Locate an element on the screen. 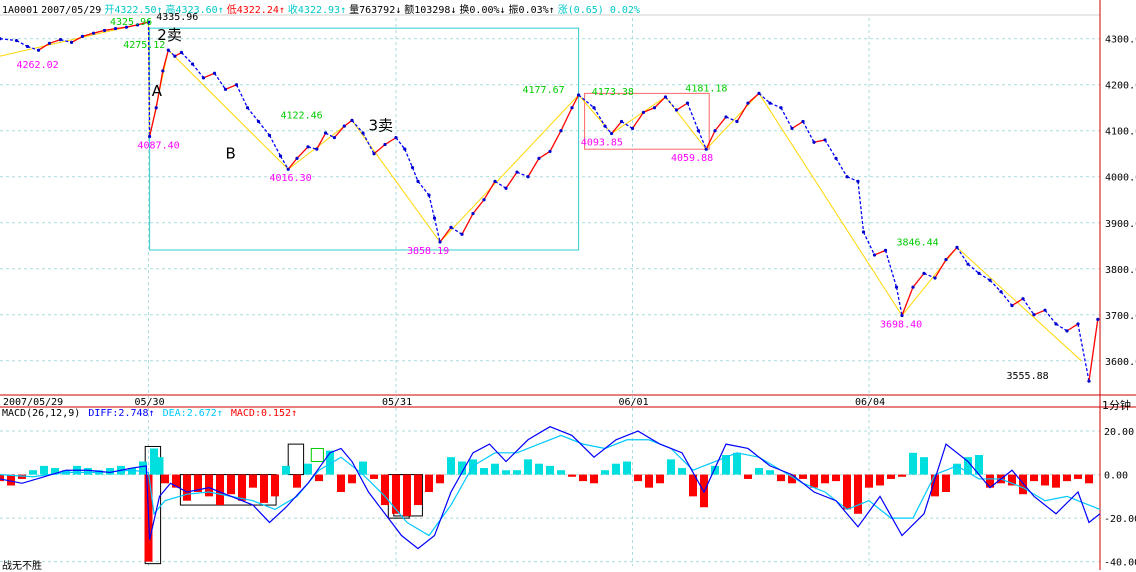 The height and width of the screenshot is (572, 1136). open-value: 4322.50 is located at coordinates (135, 10).